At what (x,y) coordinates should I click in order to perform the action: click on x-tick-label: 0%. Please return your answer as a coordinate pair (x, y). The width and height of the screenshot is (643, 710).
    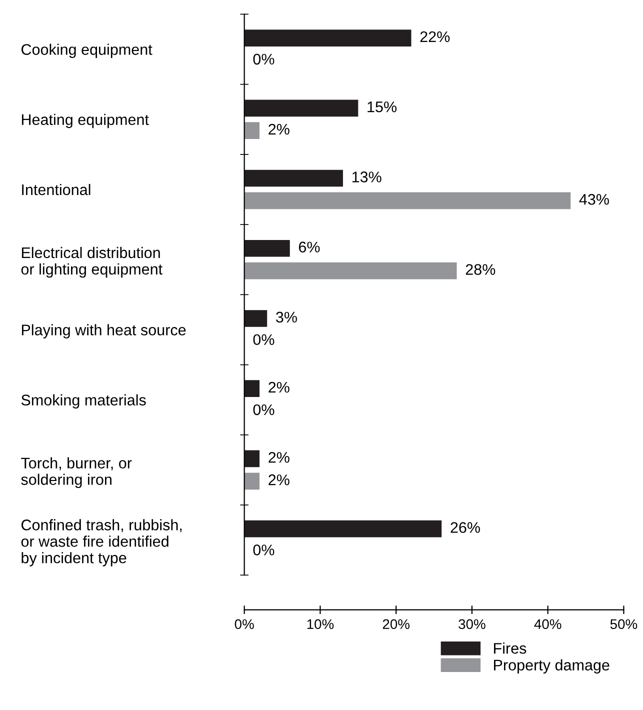
    Looking at the image, I should click on (244, 624).